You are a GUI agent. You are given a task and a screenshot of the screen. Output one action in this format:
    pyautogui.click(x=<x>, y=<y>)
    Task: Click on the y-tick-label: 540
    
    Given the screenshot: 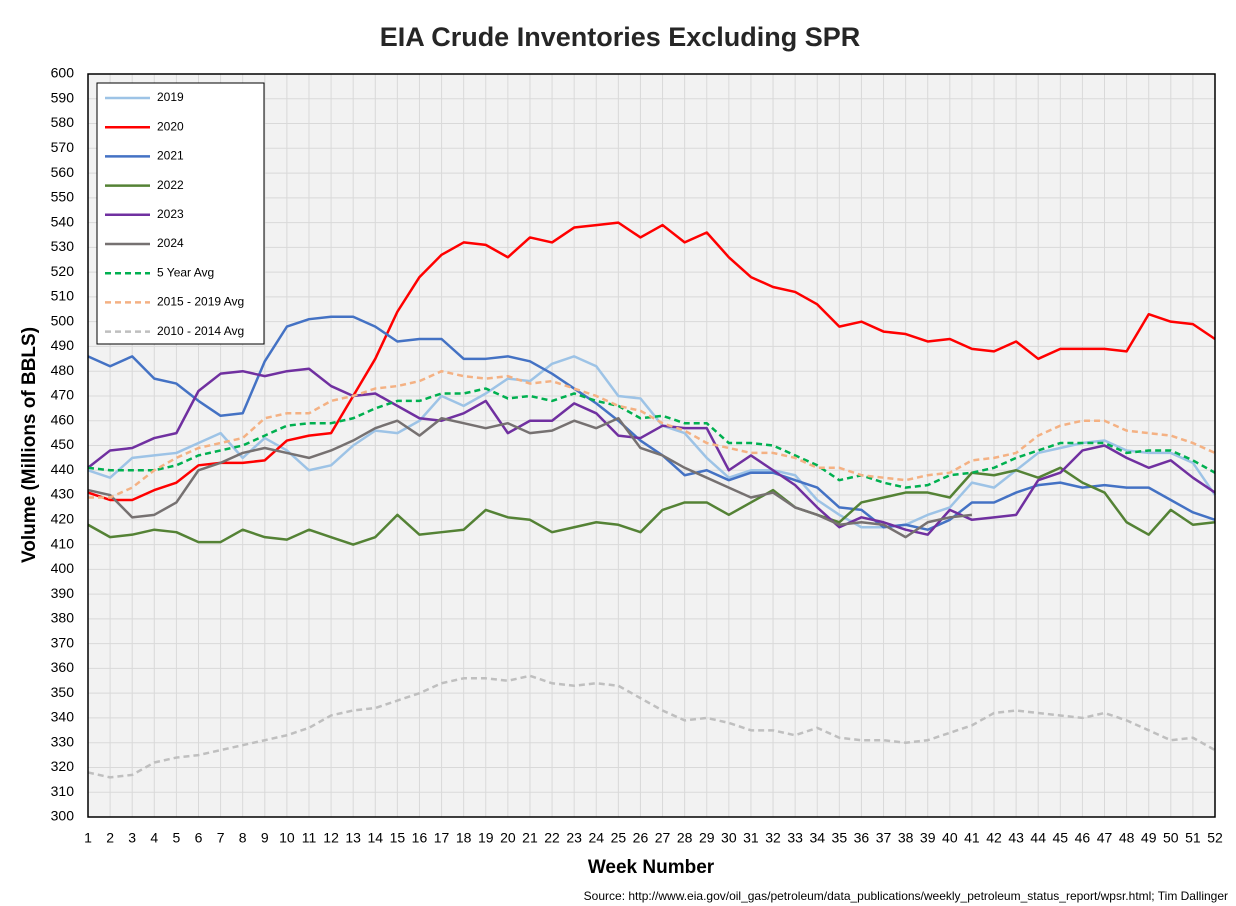 What is the action you would take?
    pyautogui.click(x=63, y=221)
    